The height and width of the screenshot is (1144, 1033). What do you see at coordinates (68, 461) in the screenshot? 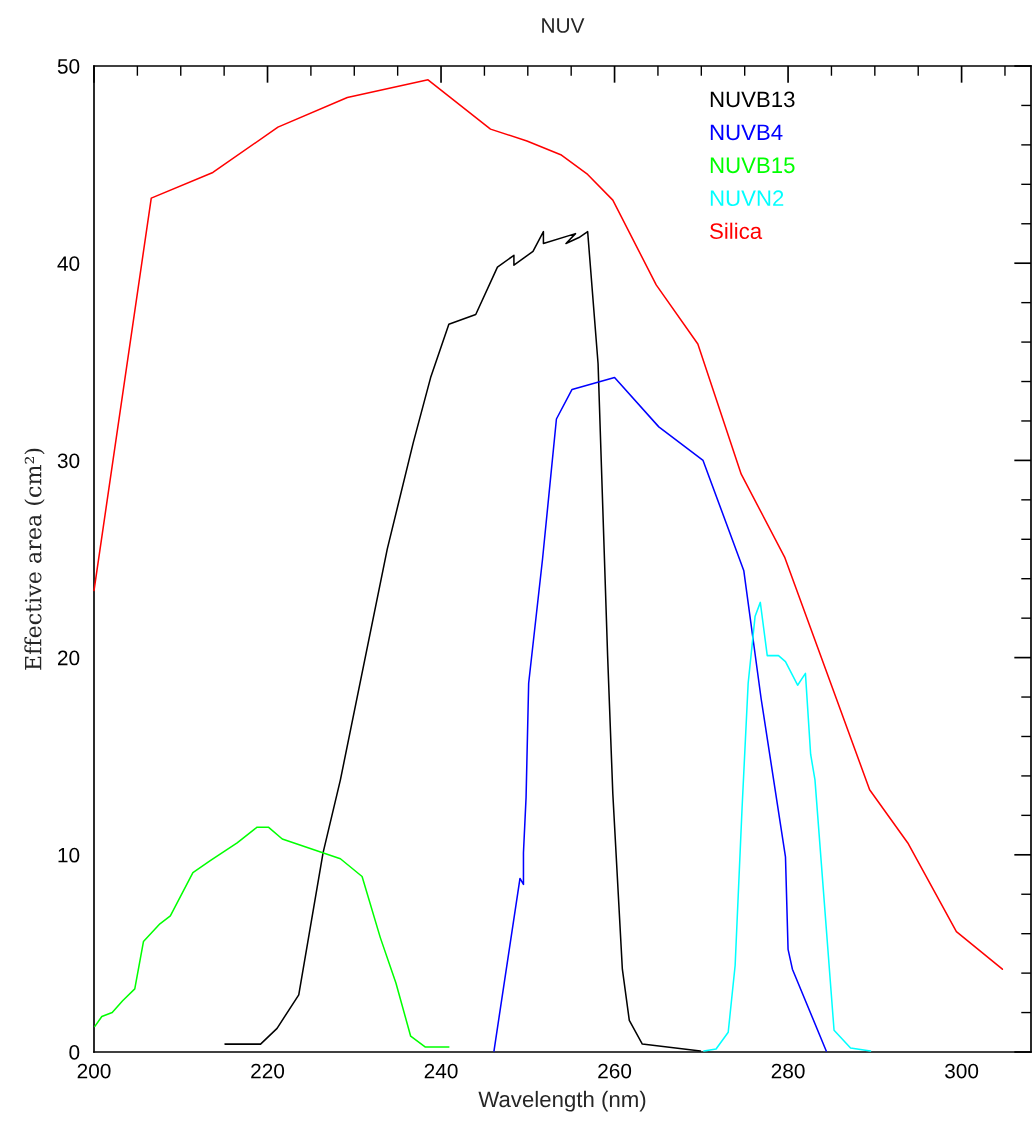
I see `y-tick-label: 30` at bounding box center [68, 461].